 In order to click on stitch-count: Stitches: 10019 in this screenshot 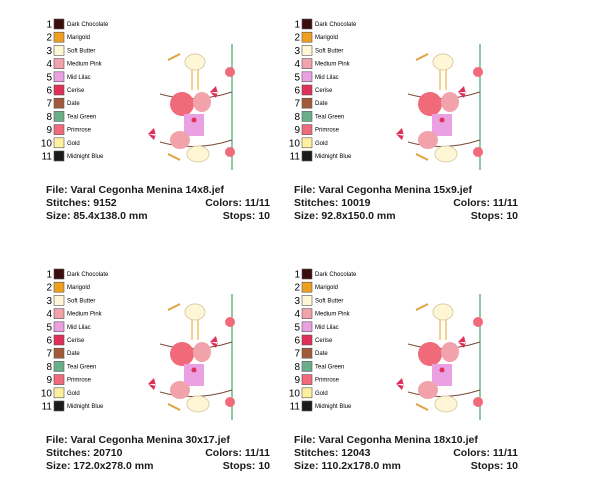, I will do `click(332, 203)`.